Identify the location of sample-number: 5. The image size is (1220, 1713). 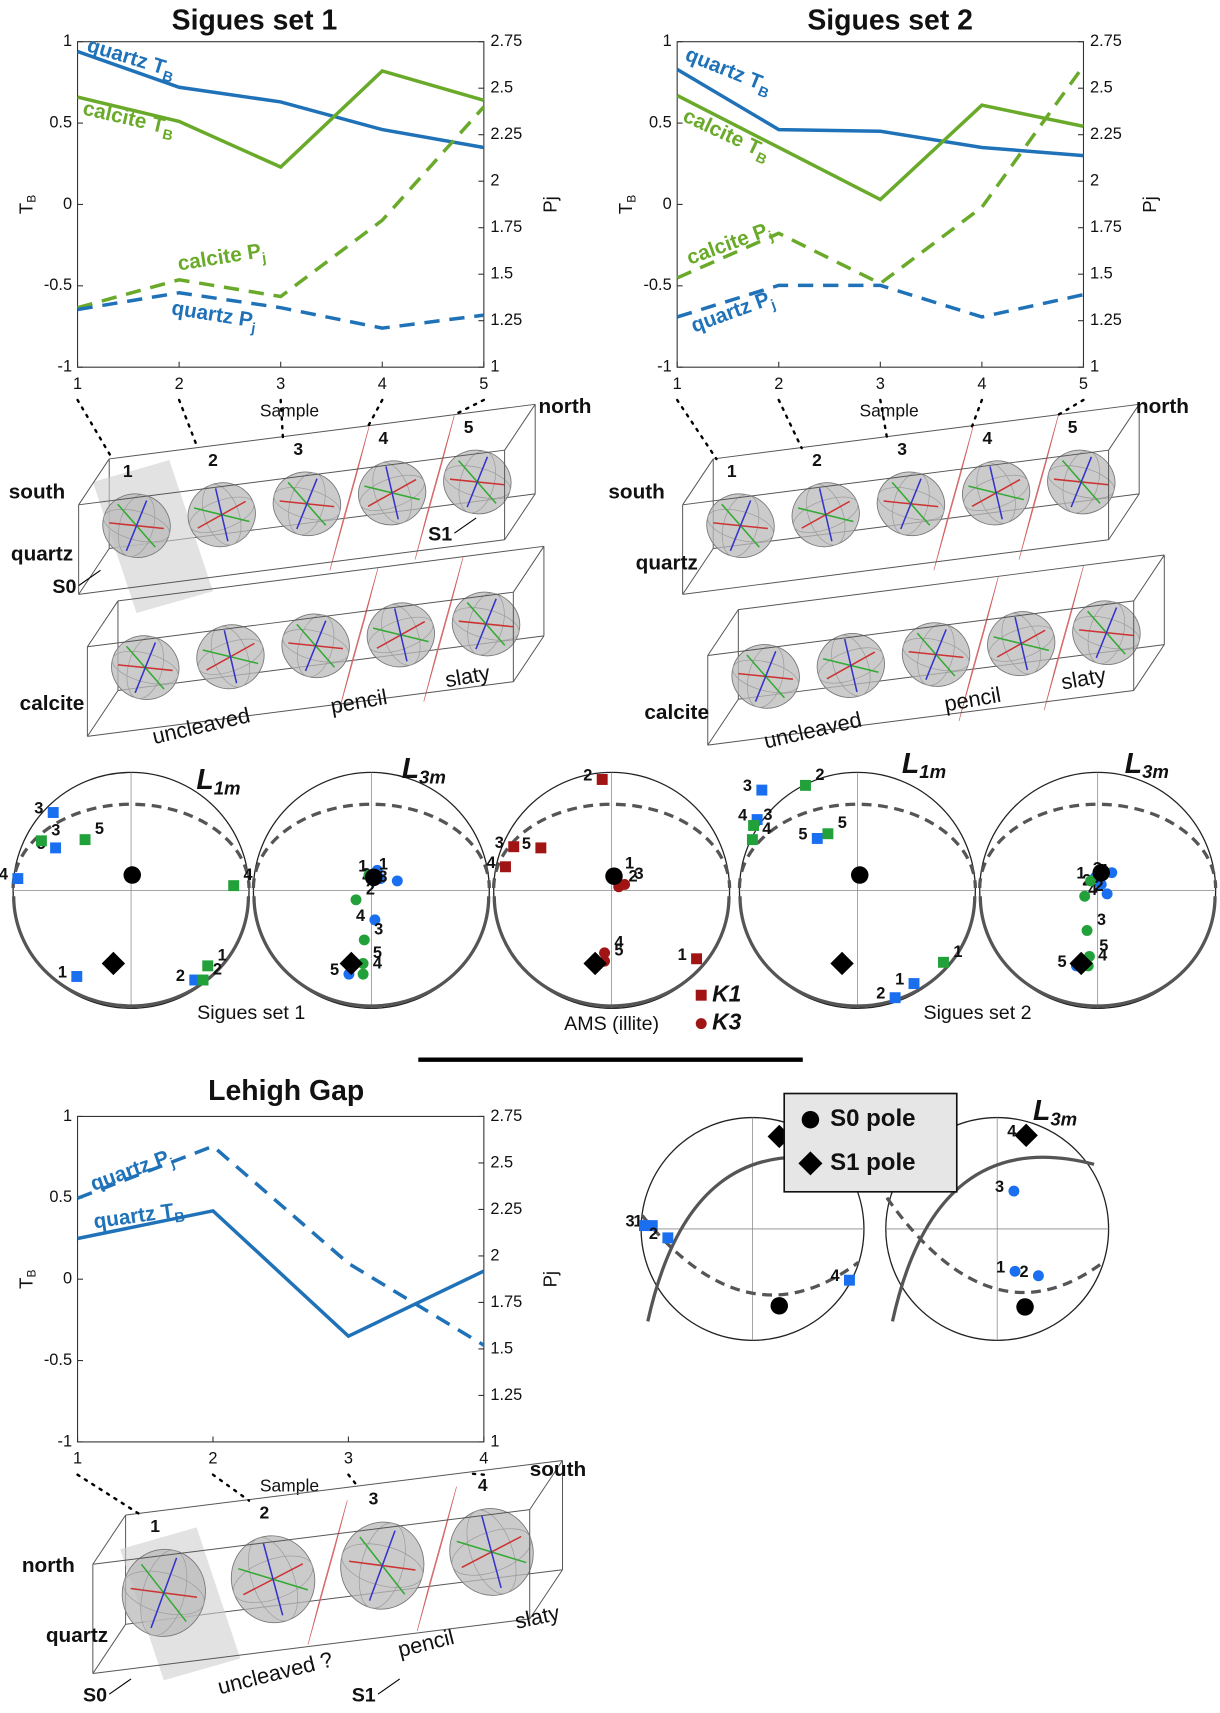
(469, 427).